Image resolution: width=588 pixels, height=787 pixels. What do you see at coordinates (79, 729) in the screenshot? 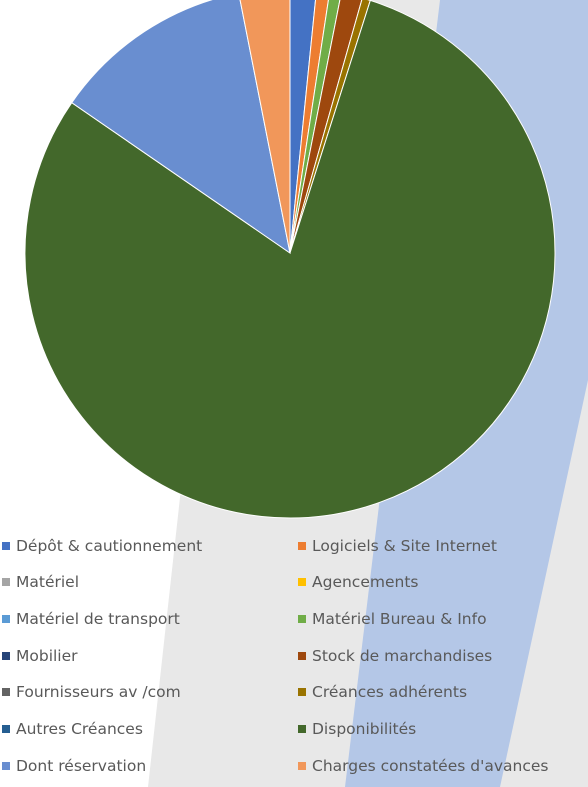
I see `legend-label: Autres Créances` at bounding box center [79, 729].